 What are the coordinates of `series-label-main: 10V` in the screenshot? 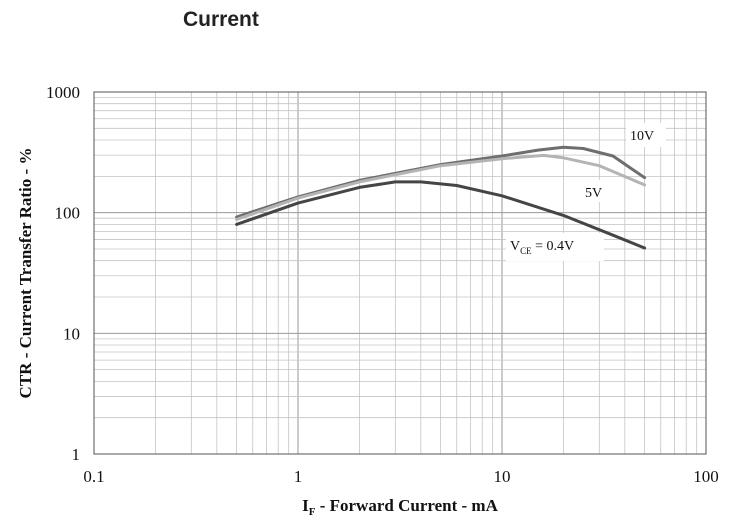 It's located at (642, 136).